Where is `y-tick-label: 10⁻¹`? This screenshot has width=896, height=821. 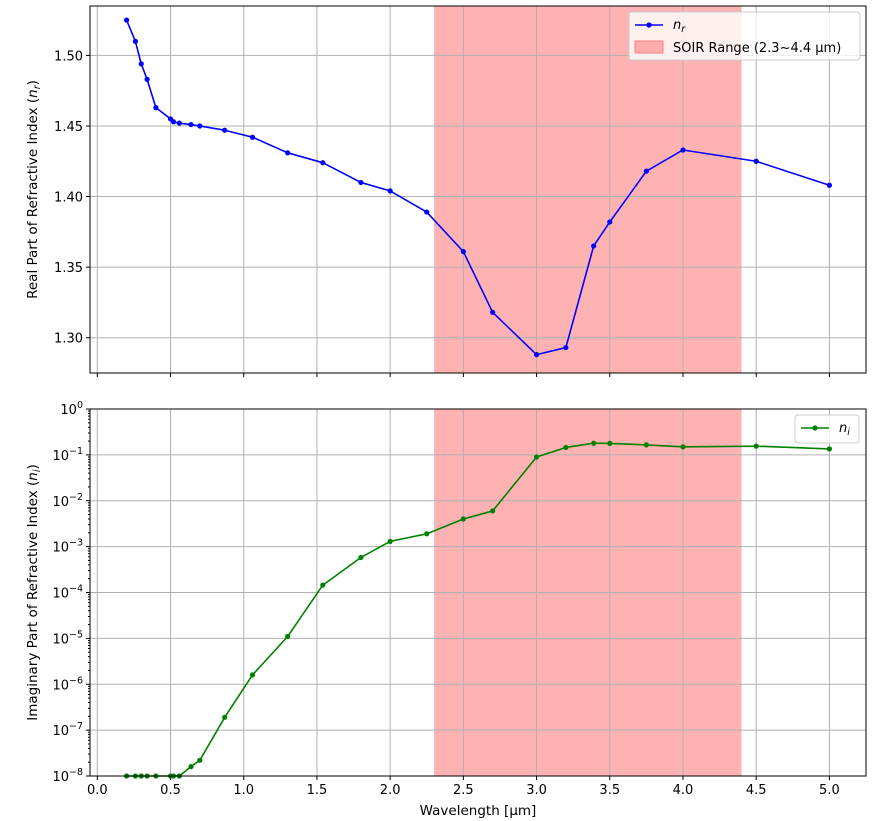 y-tick-label: 10⁻¹ is located at coordinates (67, 455).